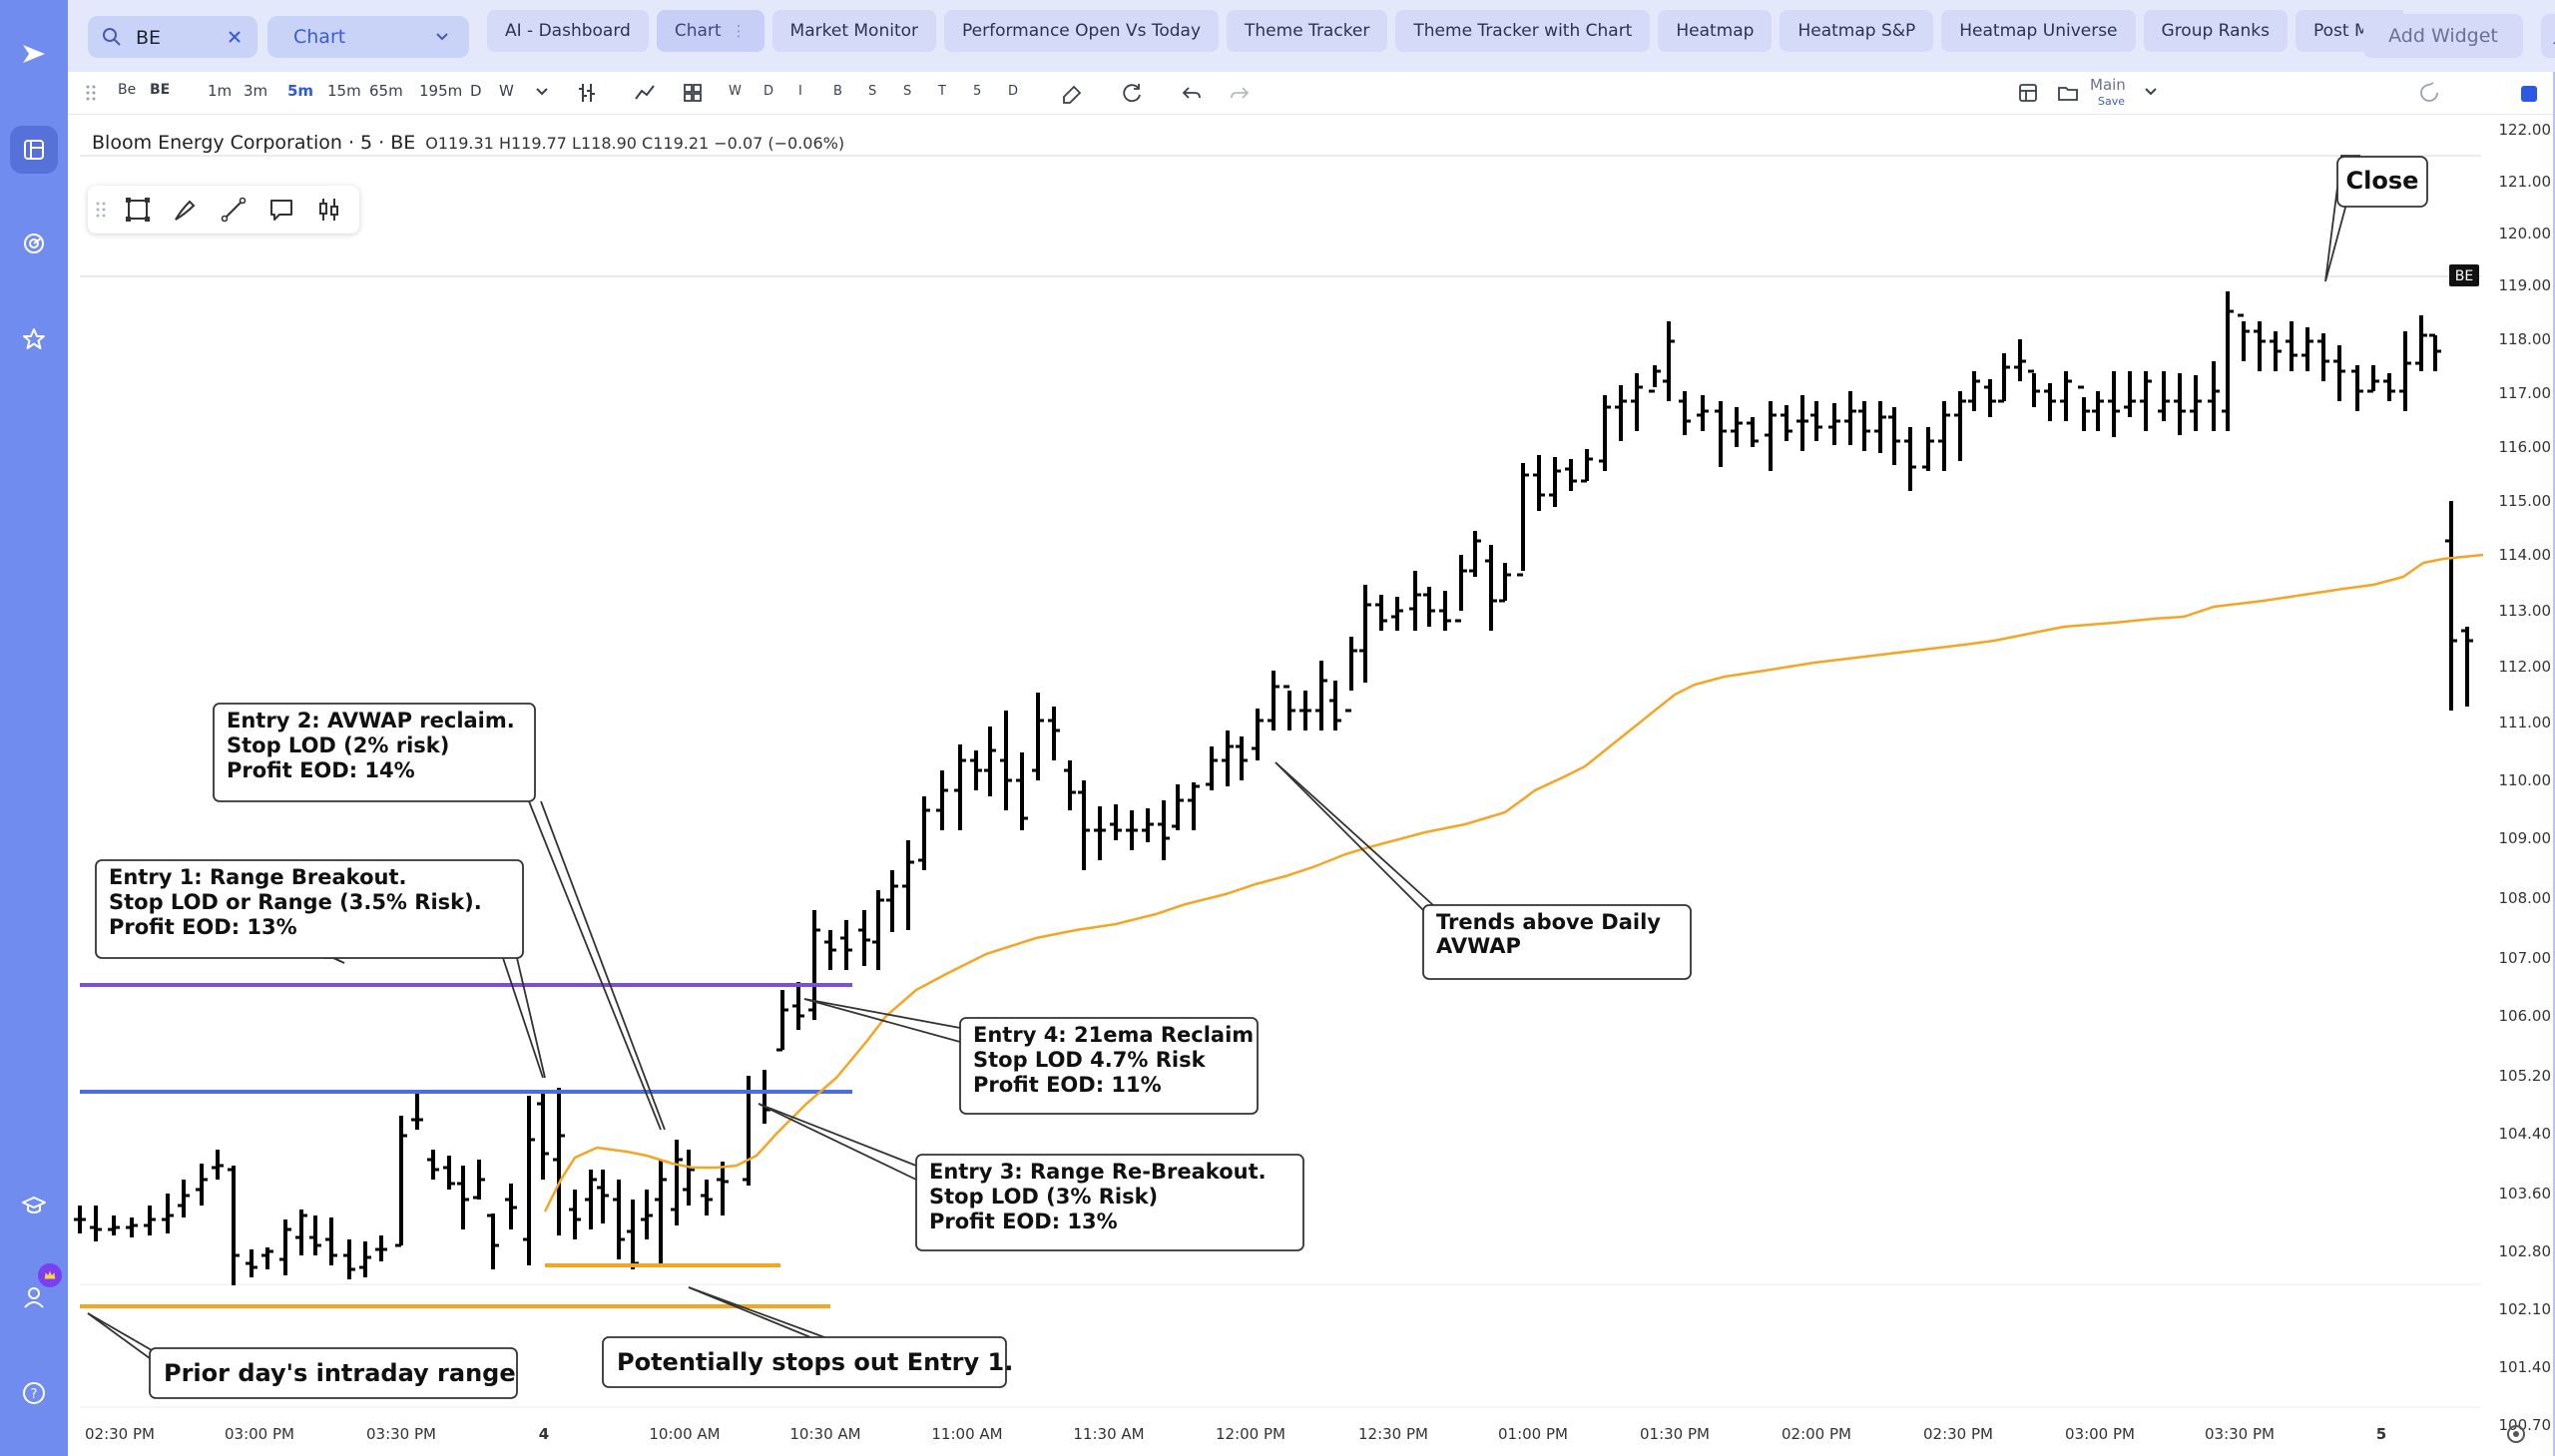 The image size is (2555, 1456). I want to click on tab-heatmap: Heatmap, so click(1715, 31).